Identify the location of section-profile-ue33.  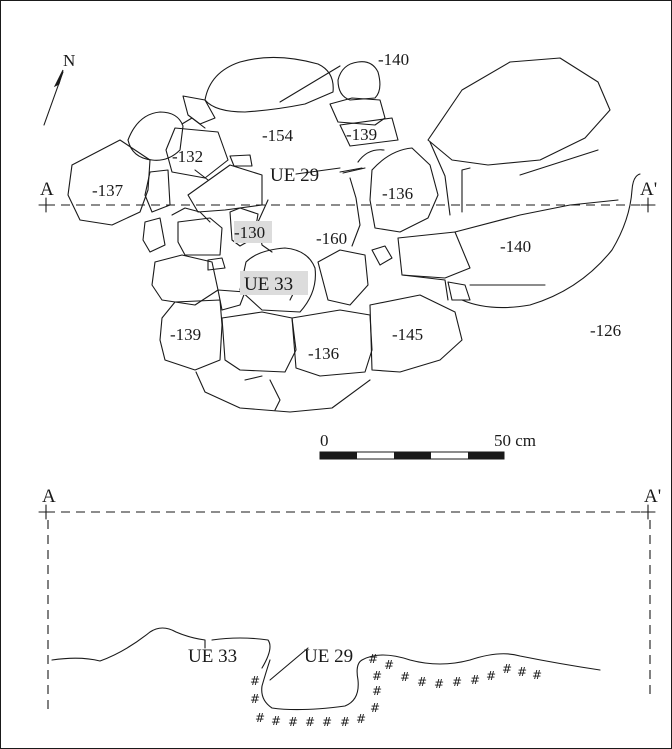
(241, 653).